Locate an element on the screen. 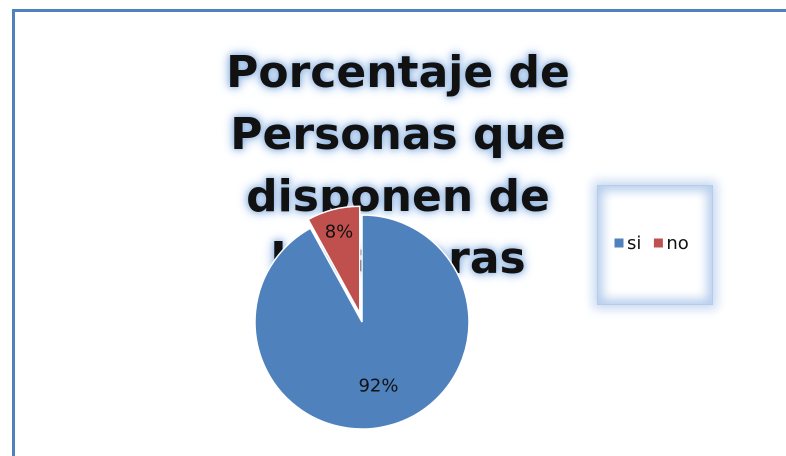  legend-box is located at coordinates (655, 245).